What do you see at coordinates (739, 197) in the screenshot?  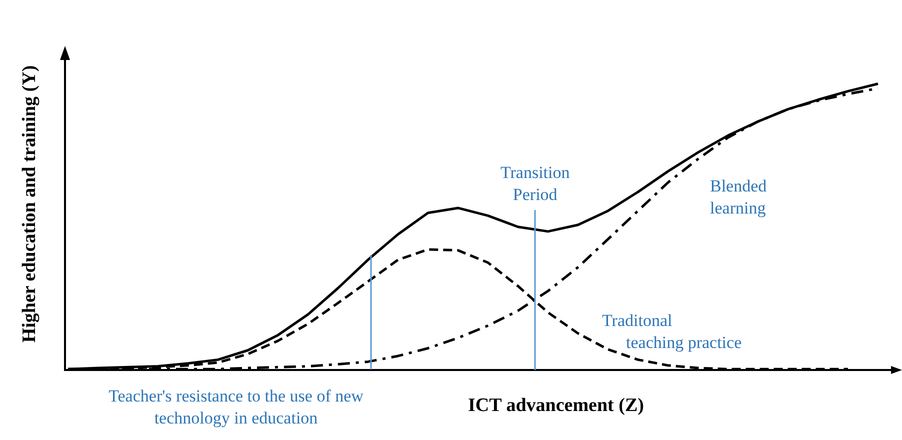 I see `series-label: Blended learning` at bounding box center [739, 197].